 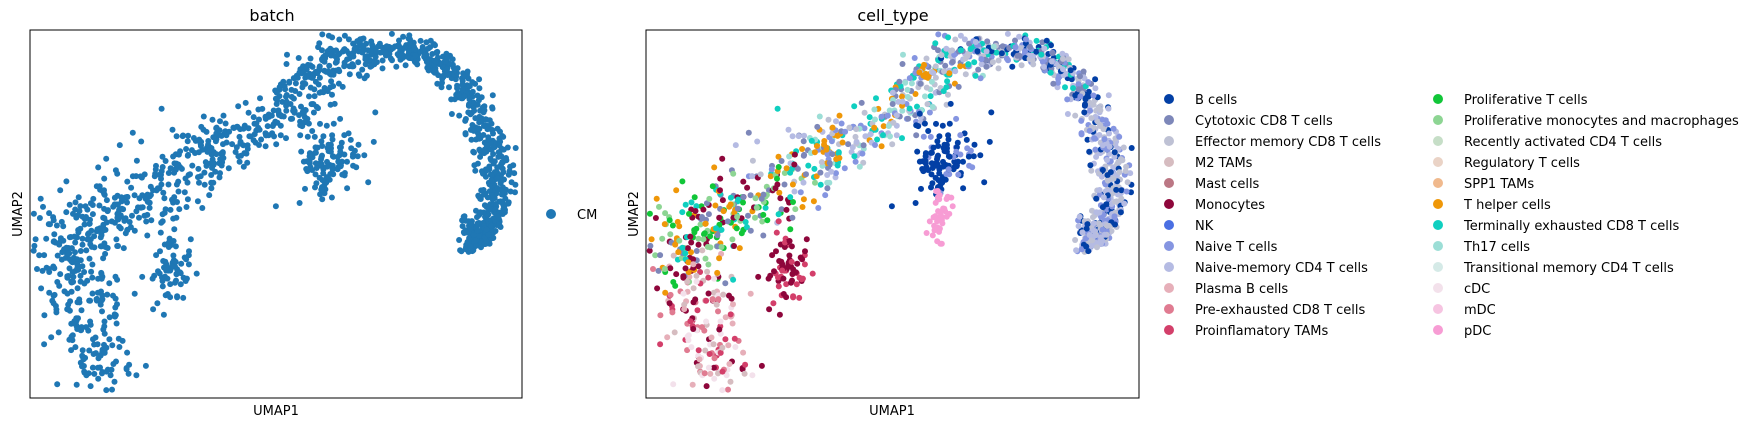 What do you see at coordinates (1221, 247) in the screenshot?
I see `legend-item: Naive T cells` at bounding box center [1221, 247].